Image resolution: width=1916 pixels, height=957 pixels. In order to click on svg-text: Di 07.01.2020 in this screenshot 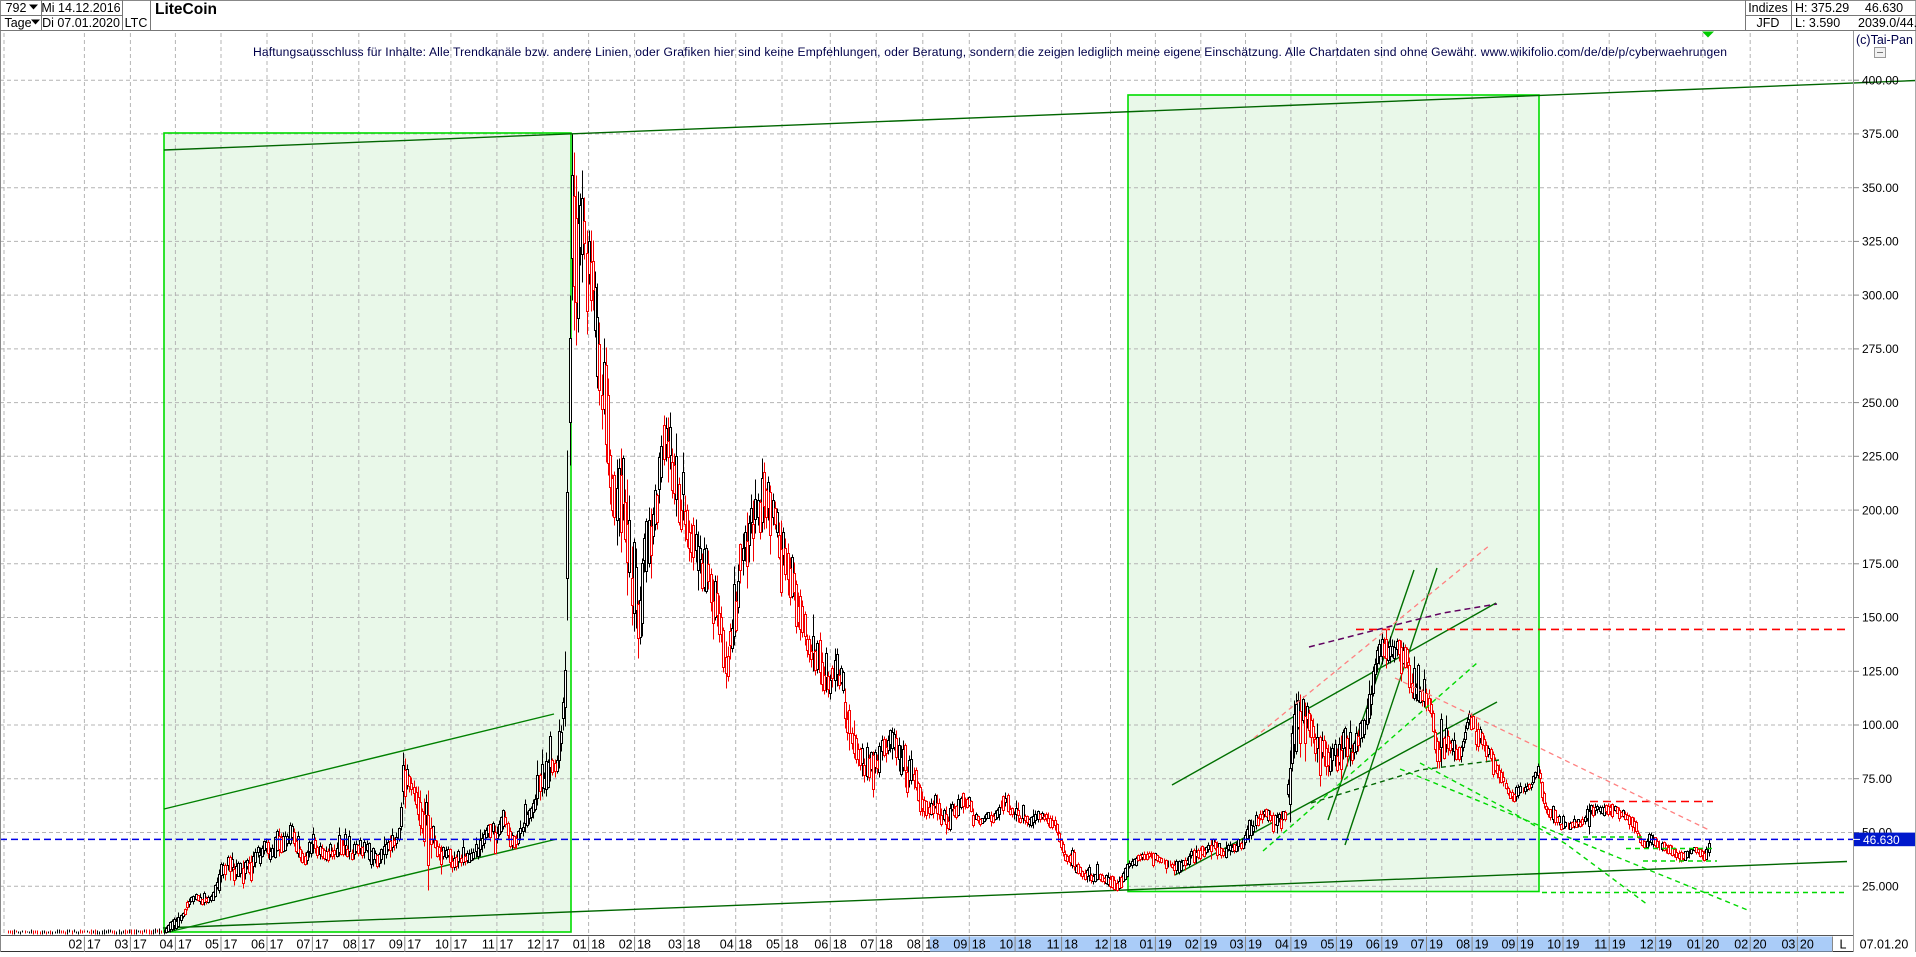, I will do `click(81, 23)`.